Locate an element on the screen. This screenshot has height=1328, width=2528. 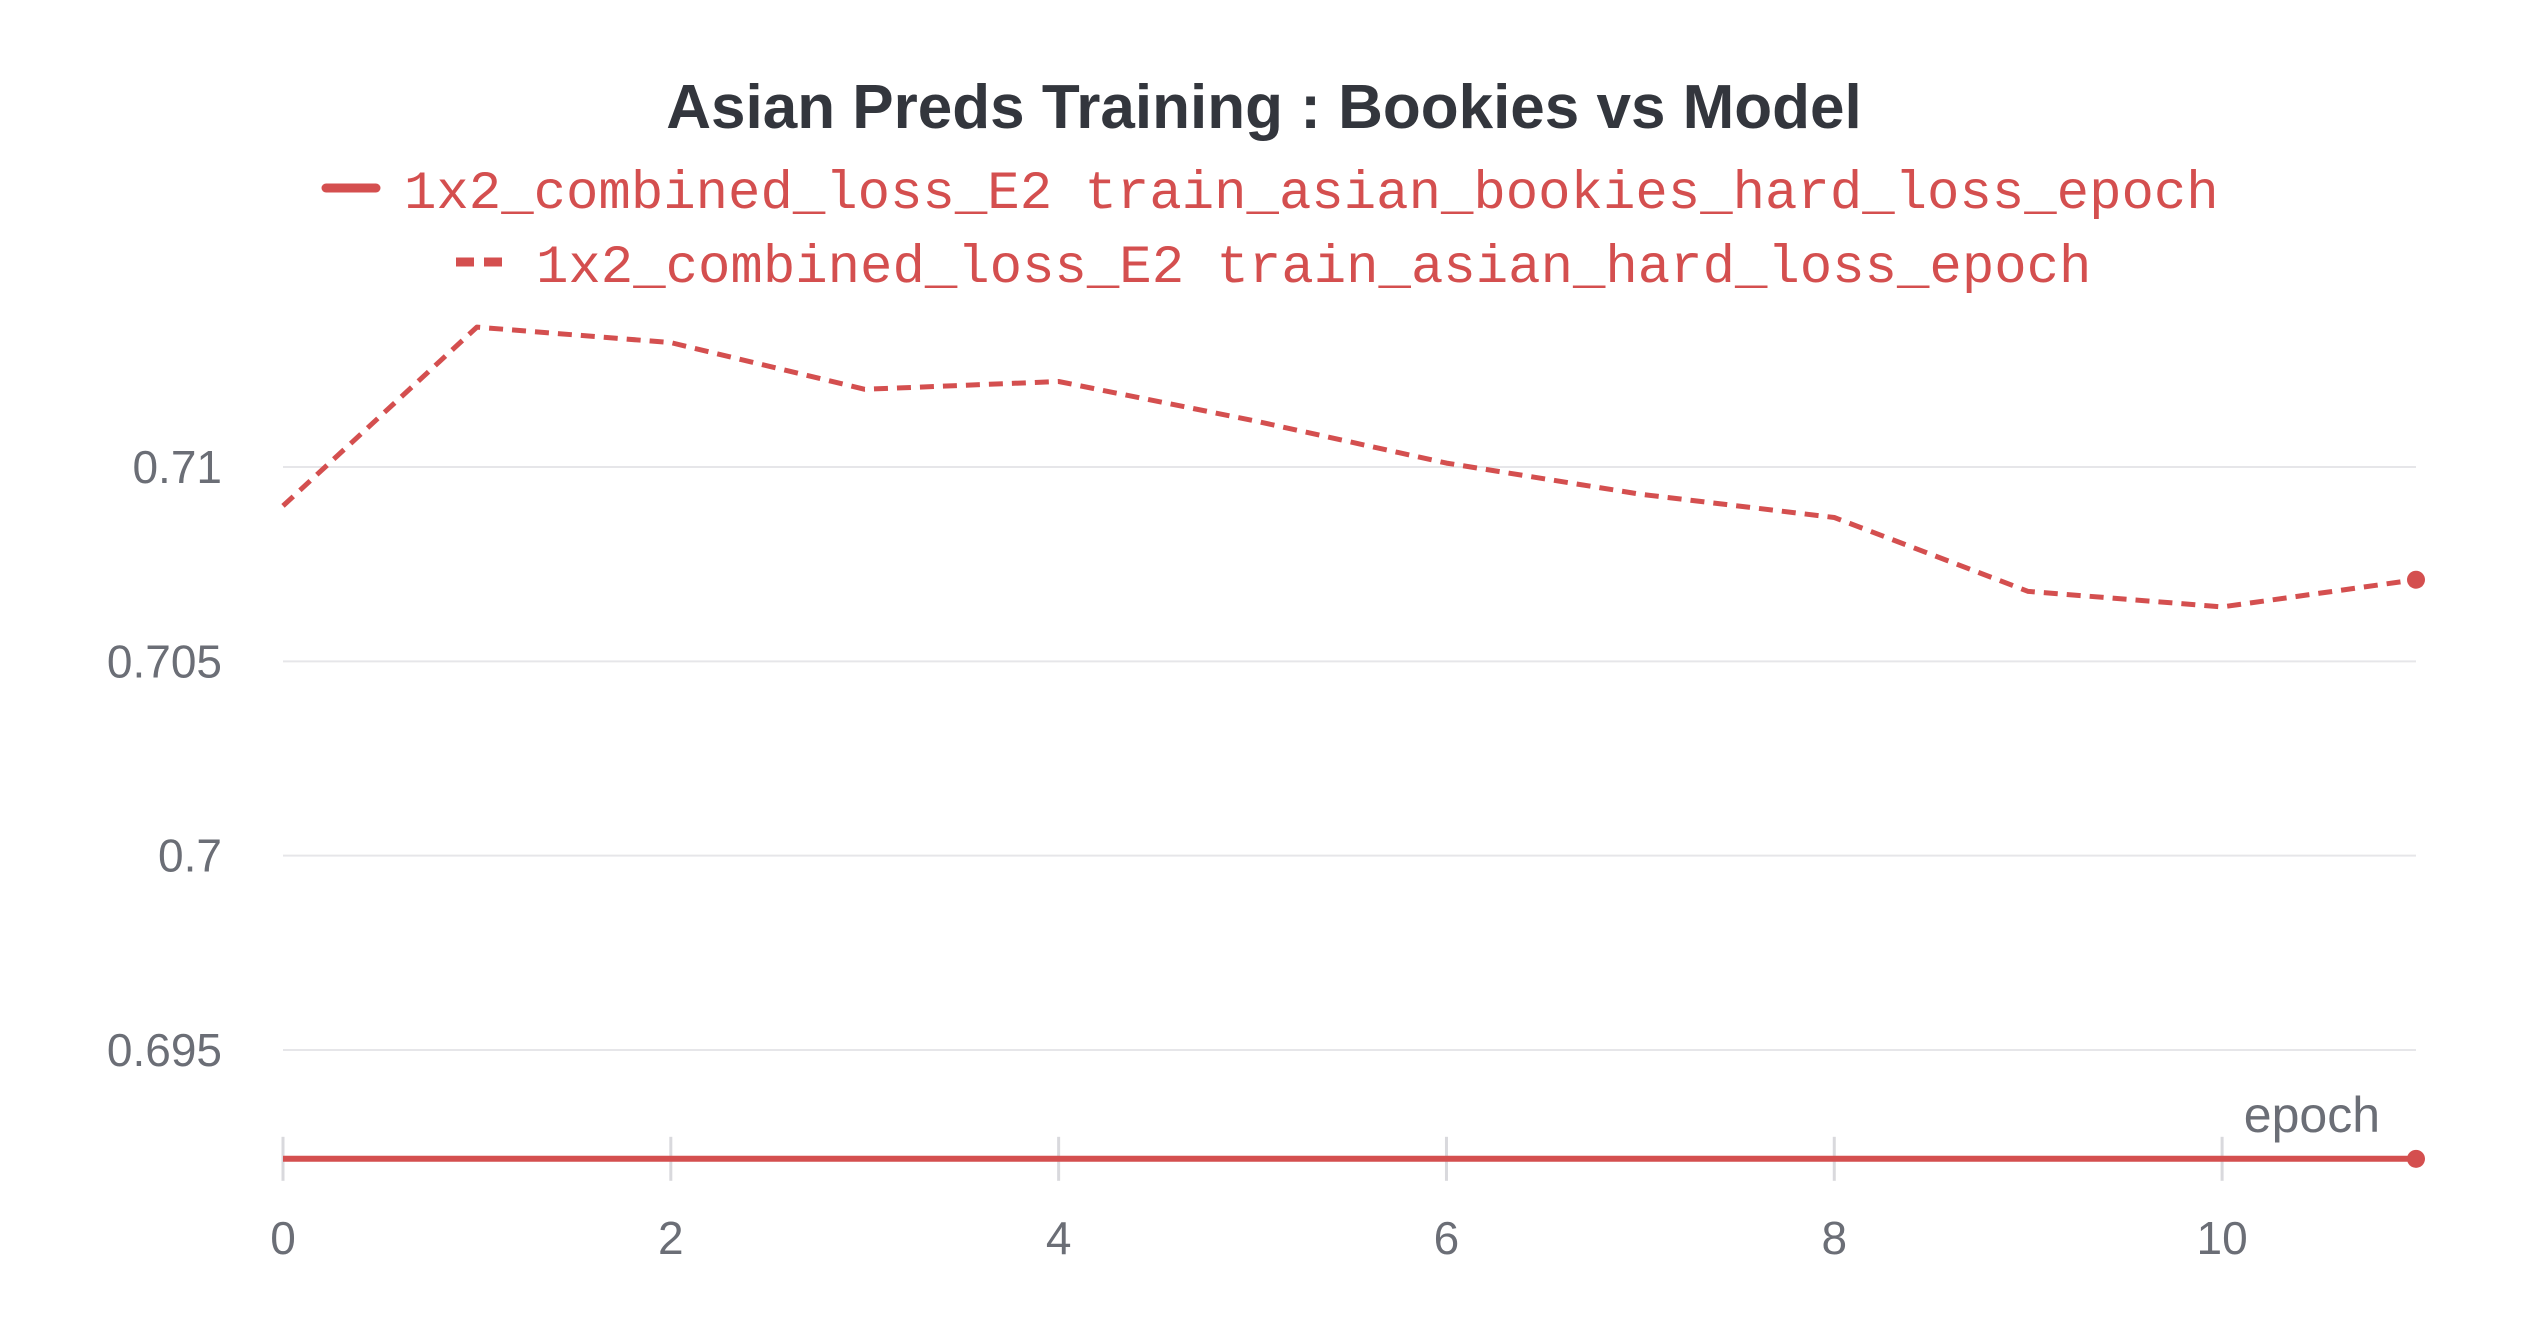
x-tick-label: 6 is located at coordinates (1447, 1238).